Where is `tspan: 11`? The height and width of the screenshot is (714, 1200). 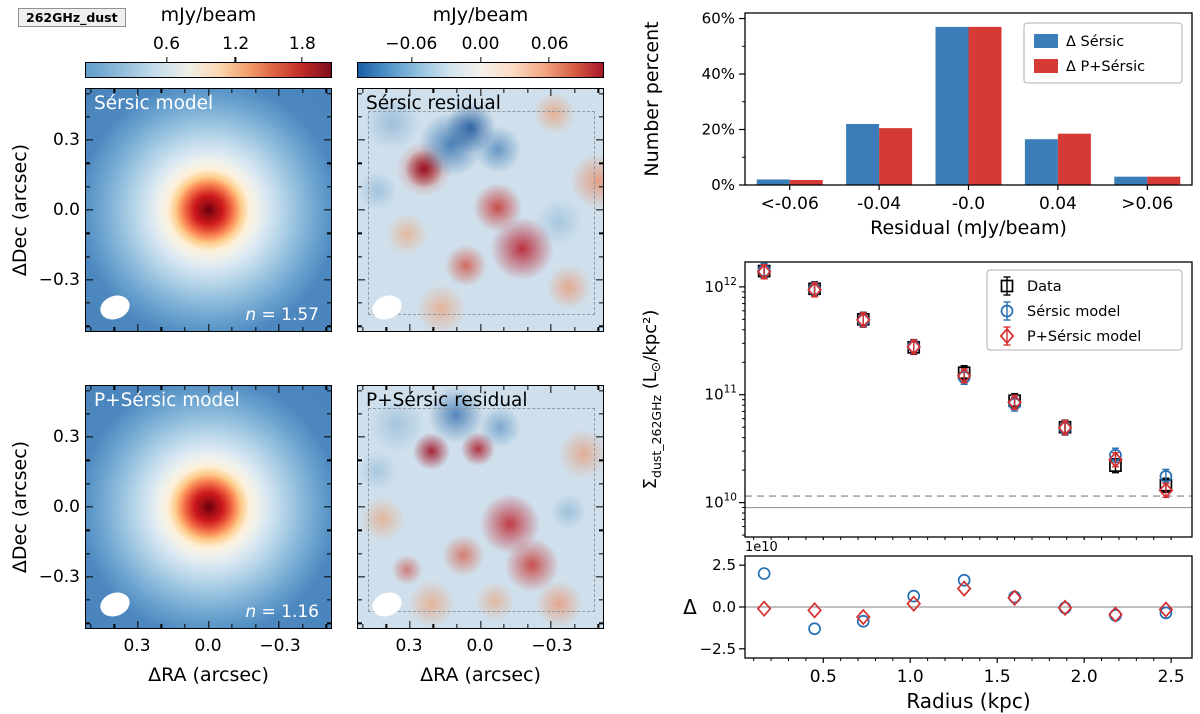
tspan: 11 is located at coordinates (730, 390).